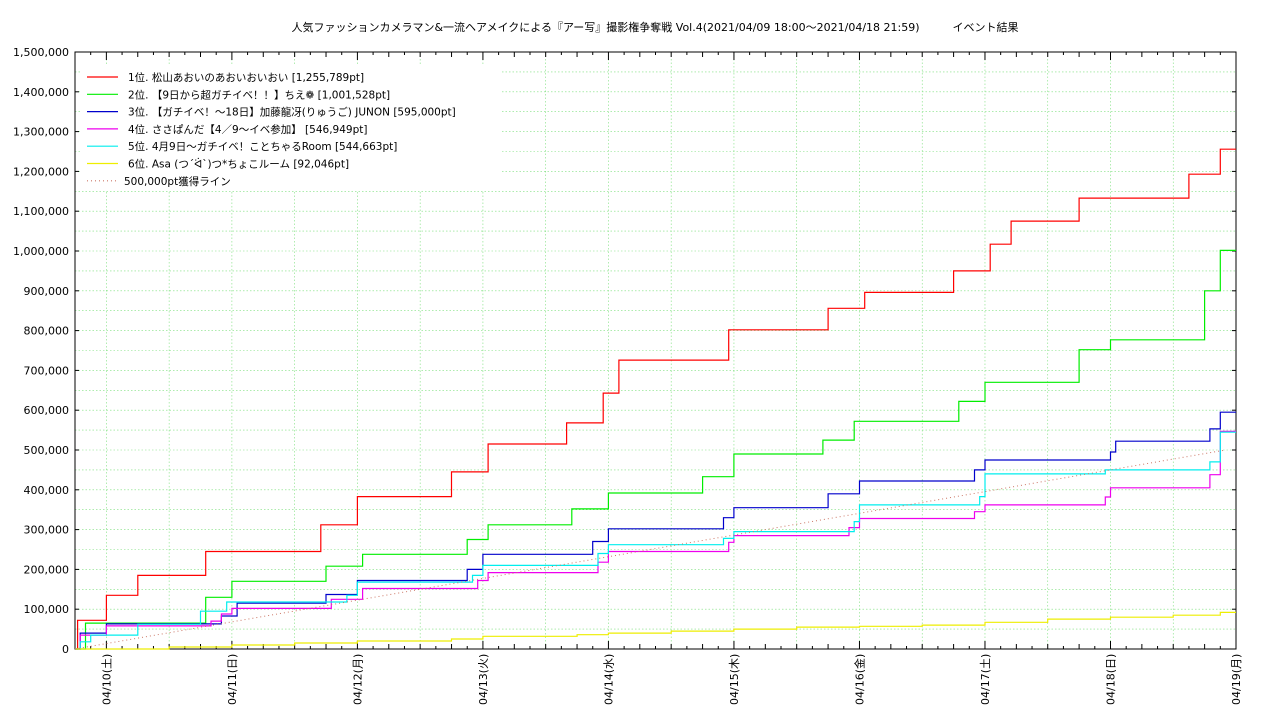  Describe the element at coordinates (41, 132) in the screenshot. I see `y-tick-label: 1,300,000` at that location.